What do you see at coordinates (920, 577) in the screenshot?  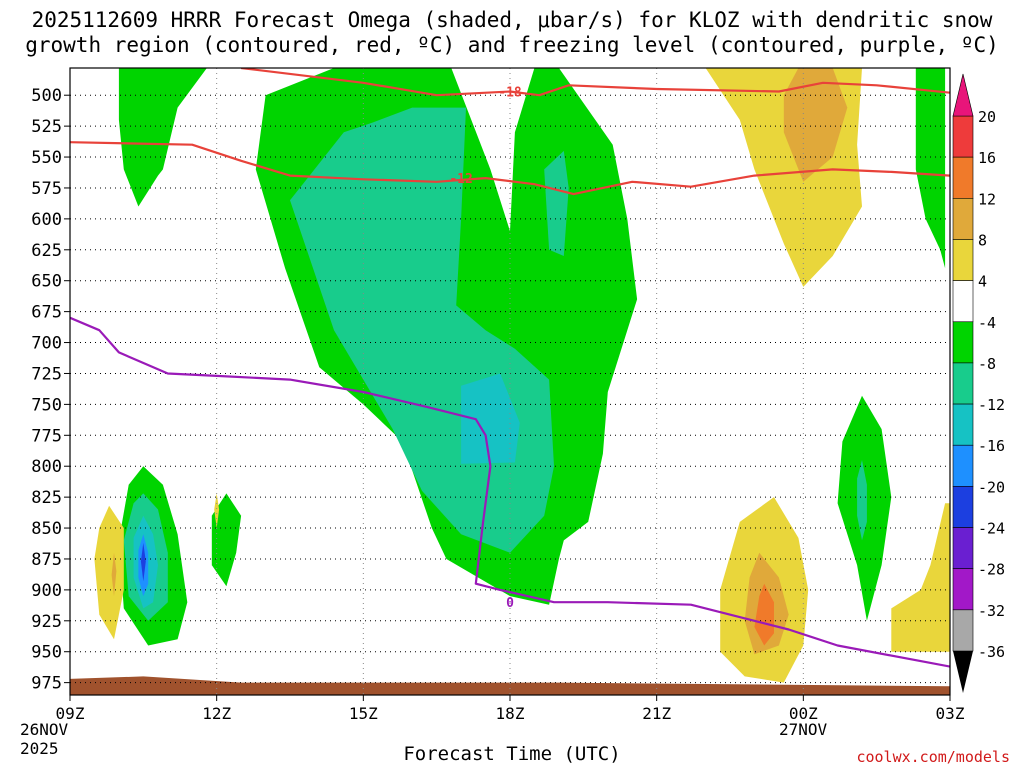 I see `omega-yellow-edge` at bounding box center [920, 577].